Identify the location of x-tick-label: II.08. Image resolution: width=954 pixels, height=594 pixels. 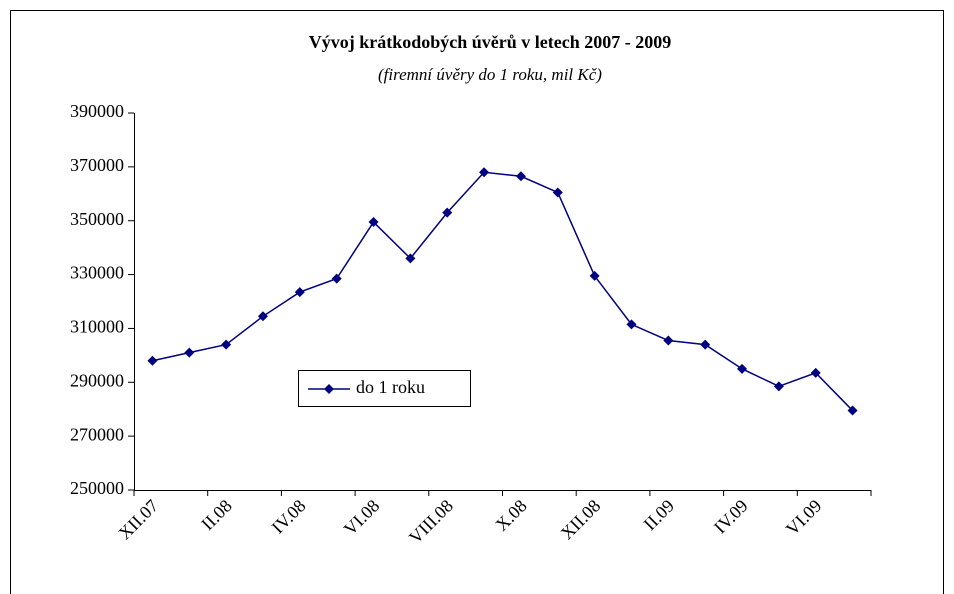
(216, 515).